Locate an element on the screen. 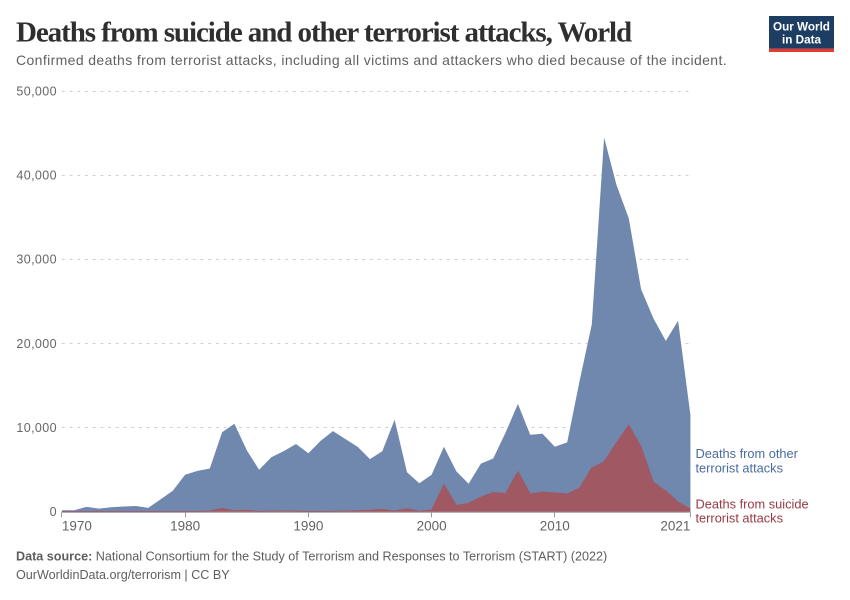 Image resolution: width=850 pixels, height=600 pixels. svg-text: 30,000 is located at coordinates (36, 260).